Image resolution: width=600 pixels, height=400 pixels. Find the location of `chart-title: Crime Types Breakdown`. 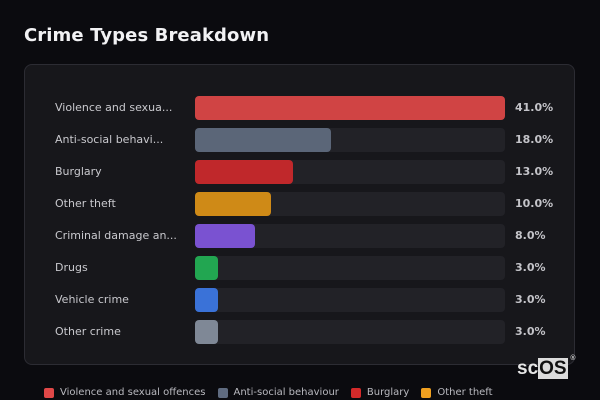

chart-title: Crime Types Breakdown is located at coordinates (147, 35).